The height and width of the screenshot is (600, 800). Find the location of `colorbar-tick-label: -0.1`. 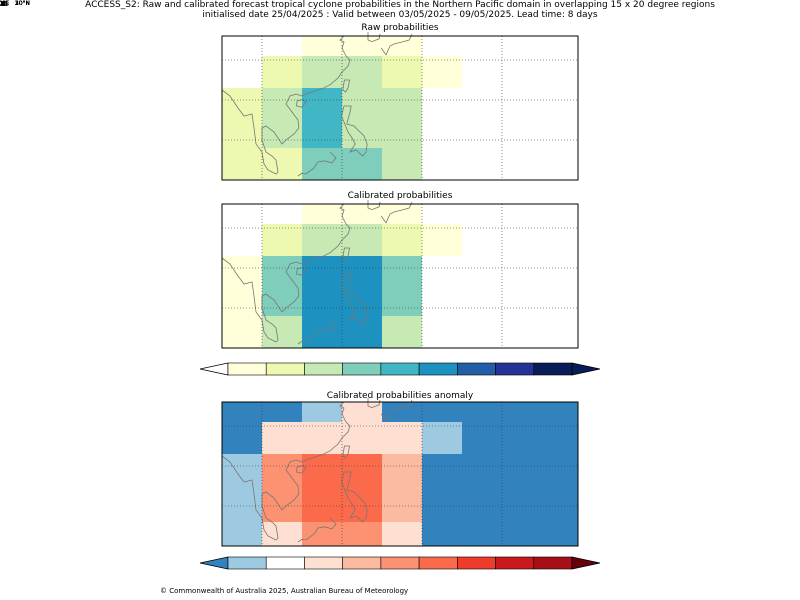

colorbar-tick-label: -0.1 is located at coordinates (3, 4).